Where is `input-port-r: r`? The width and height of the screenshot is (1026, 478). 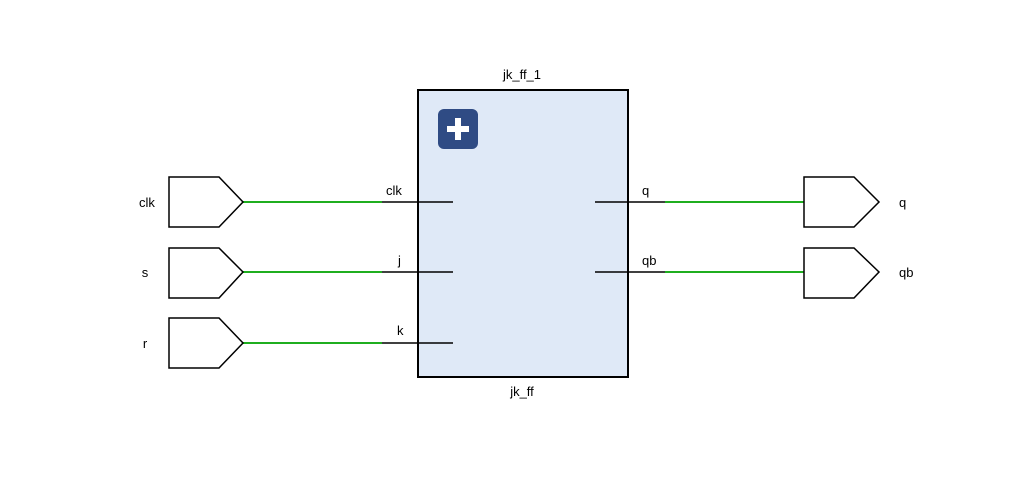
input-port-r: r is located at coordinates (194, 343).